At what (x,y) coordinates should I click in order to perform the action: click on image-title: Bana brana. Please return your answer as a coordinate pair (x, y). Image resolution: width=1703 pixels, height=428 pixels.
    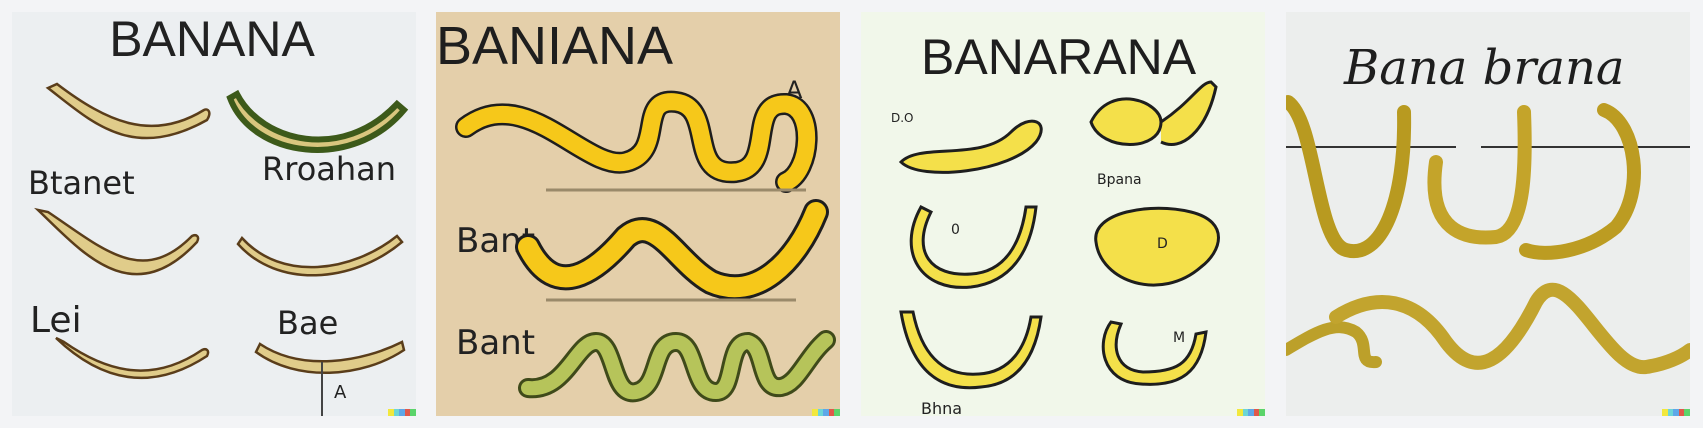
    Looking at the image, I should click on (1484, 68).